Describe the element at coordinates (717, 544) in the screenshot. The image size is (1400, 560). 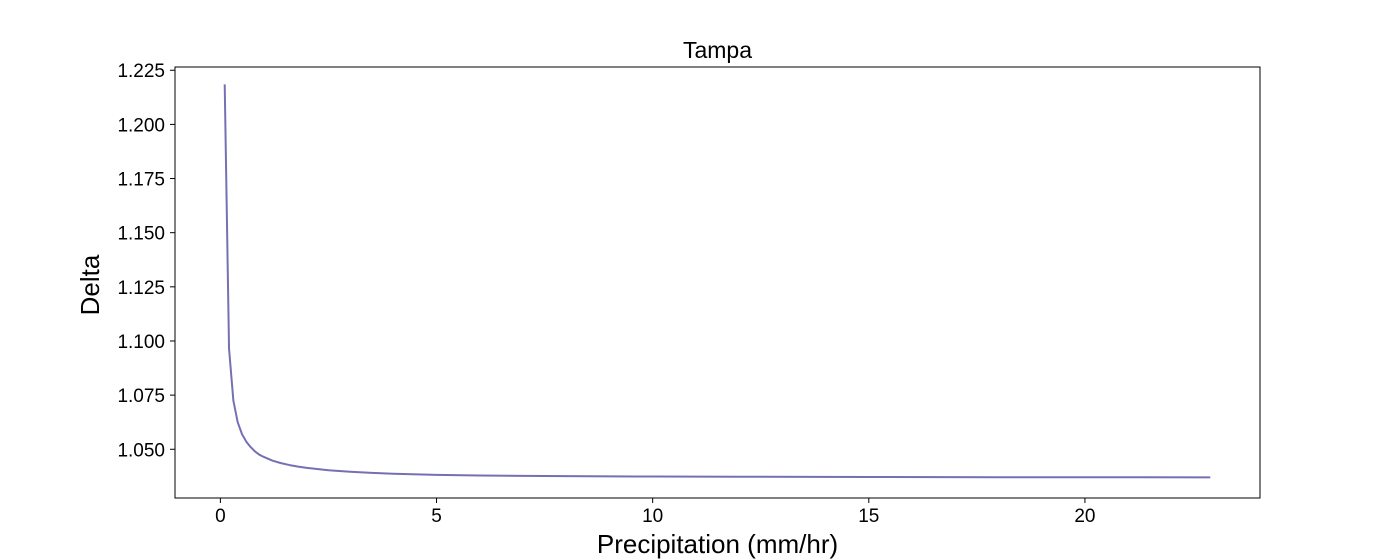
I see `x-axis-title: Precipitation (mm/hr)` at that location.